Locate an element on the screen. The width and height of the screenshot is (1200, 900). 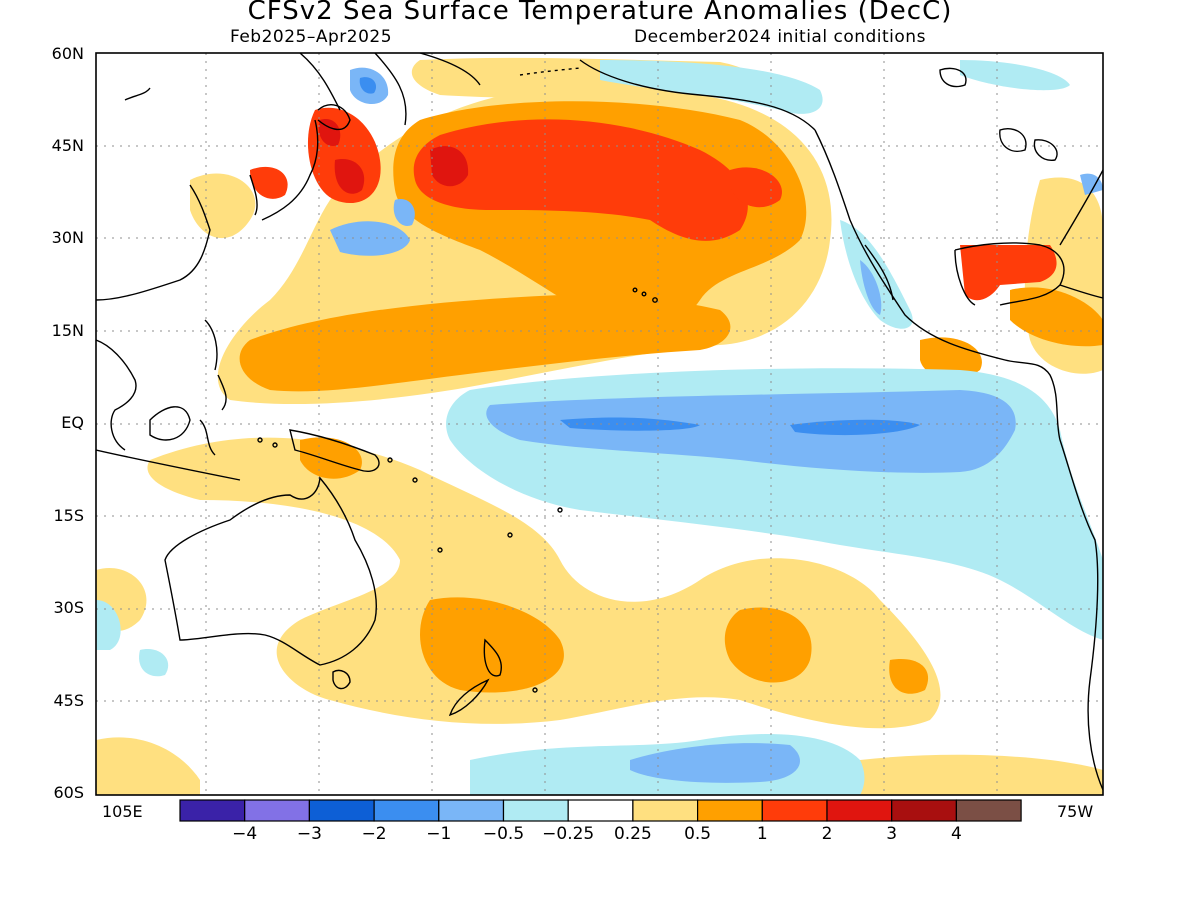
colorbar-tick-label: 0.5 is located at coordinates (698, 834).